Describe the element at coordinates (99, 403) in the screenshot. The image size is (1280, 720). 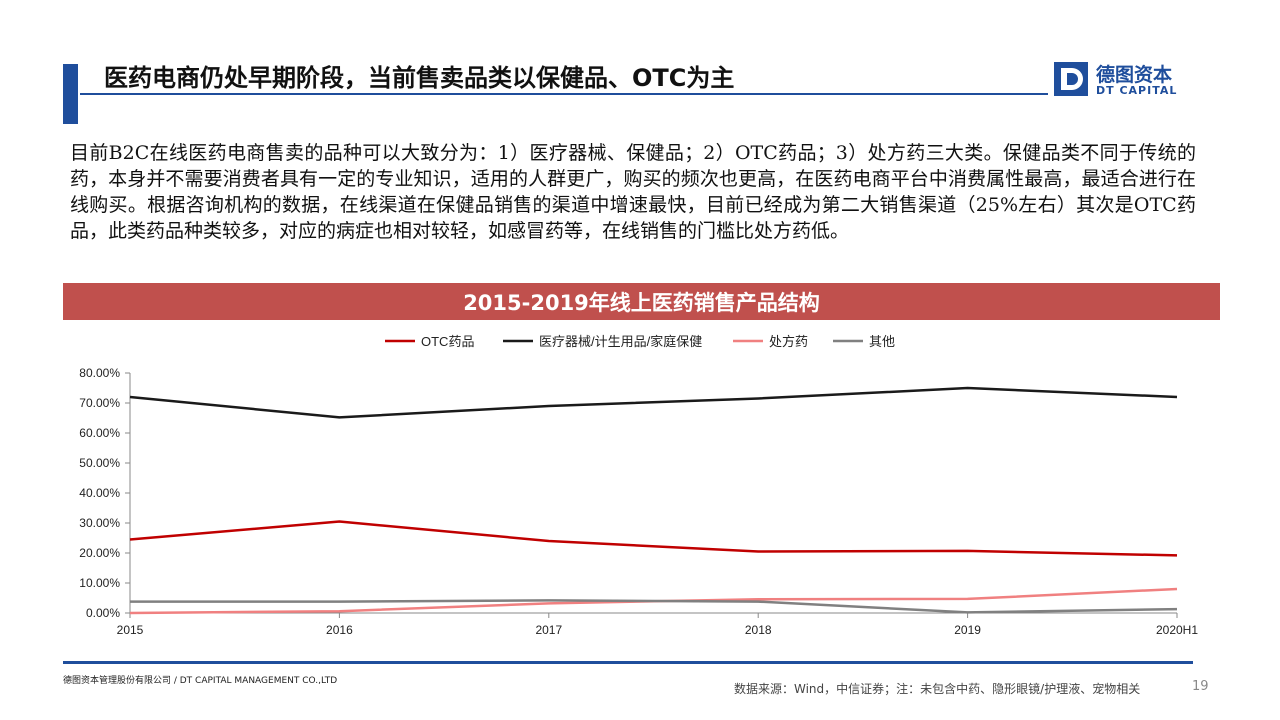
I see `y-tick-label: 70.00%` at that location.